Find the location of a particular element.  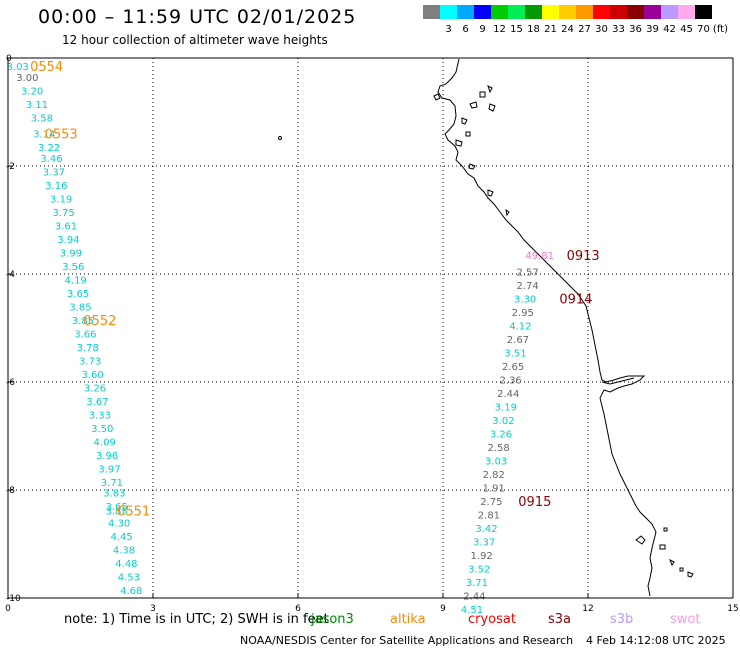

colorbar-tick-label: 33 is located at coordinates (618, 29).